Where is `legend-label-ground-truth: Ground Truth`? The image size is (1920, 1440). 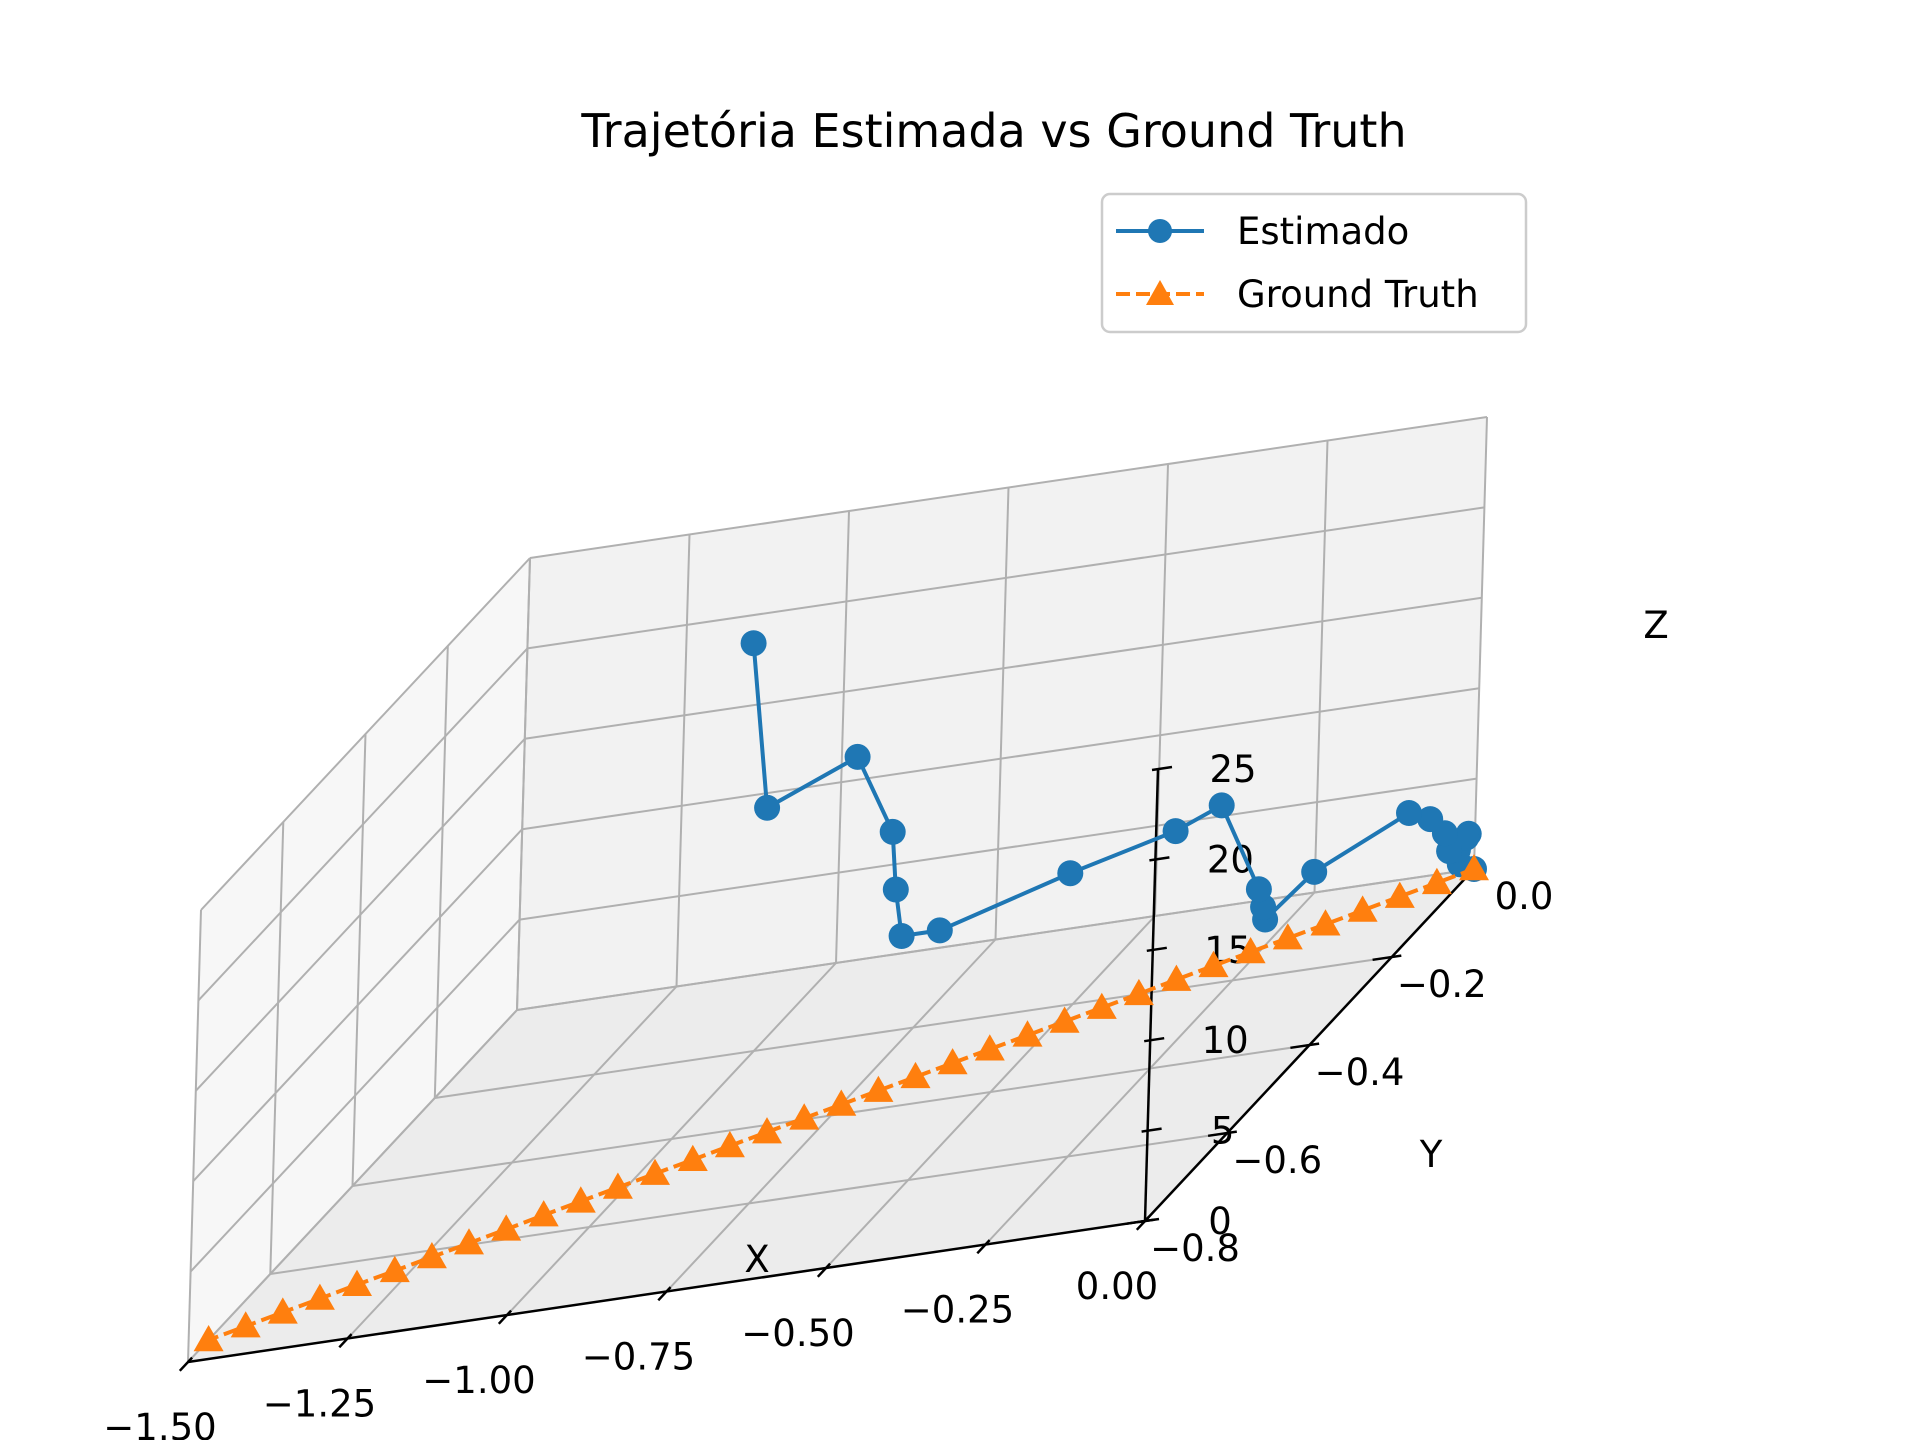
legend-label-ground-truth: Ground Truth is located at coordinates (1358, 294).